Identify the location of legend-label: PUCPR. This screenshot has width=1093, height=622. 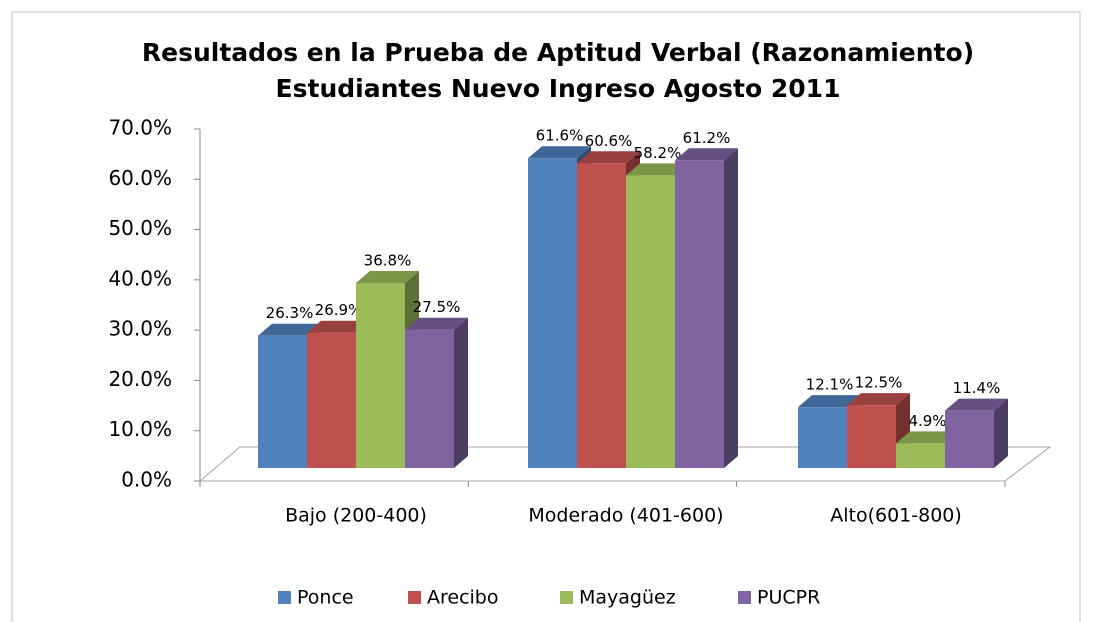
(788, 598).